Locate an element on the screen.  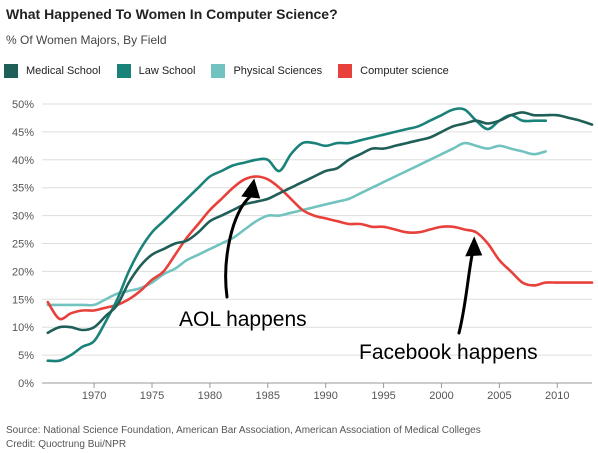
legend-item-computer-science: Computer science is located at coordinates (393, 71).